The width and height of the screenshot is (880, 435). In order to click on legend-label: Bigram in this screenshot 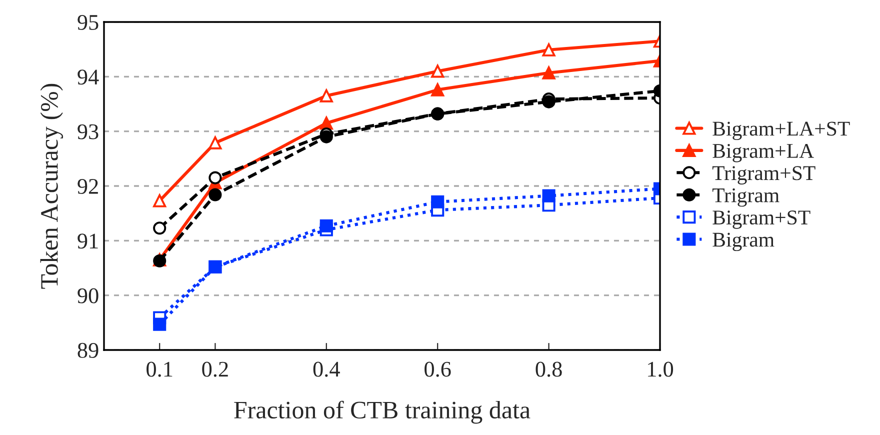, I will do `click(743, 242)`.